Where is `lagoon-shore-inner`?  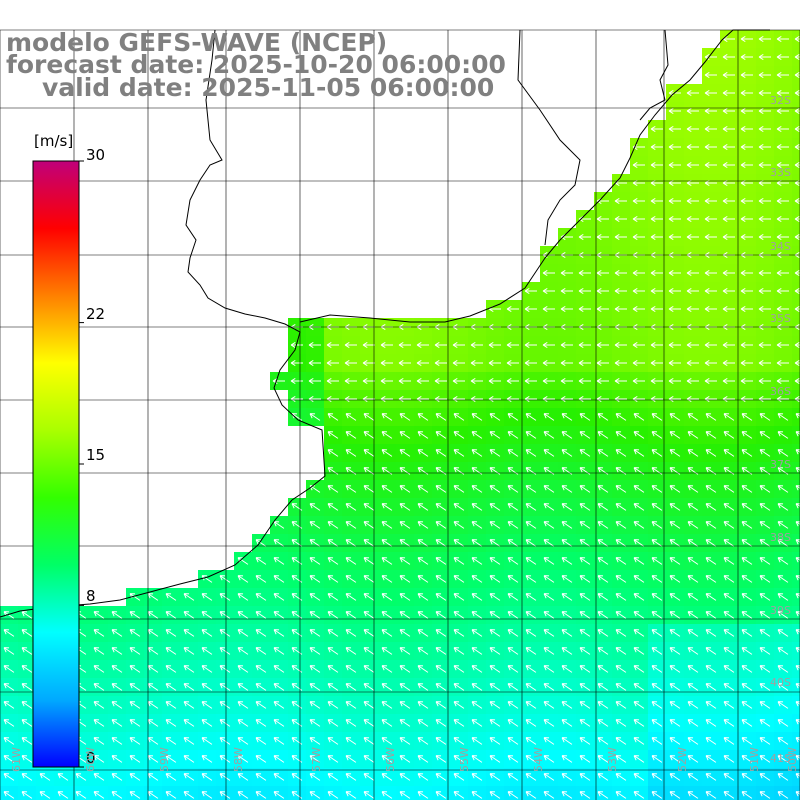
lagoon-shore-inner is located at coordinates (654, 75).